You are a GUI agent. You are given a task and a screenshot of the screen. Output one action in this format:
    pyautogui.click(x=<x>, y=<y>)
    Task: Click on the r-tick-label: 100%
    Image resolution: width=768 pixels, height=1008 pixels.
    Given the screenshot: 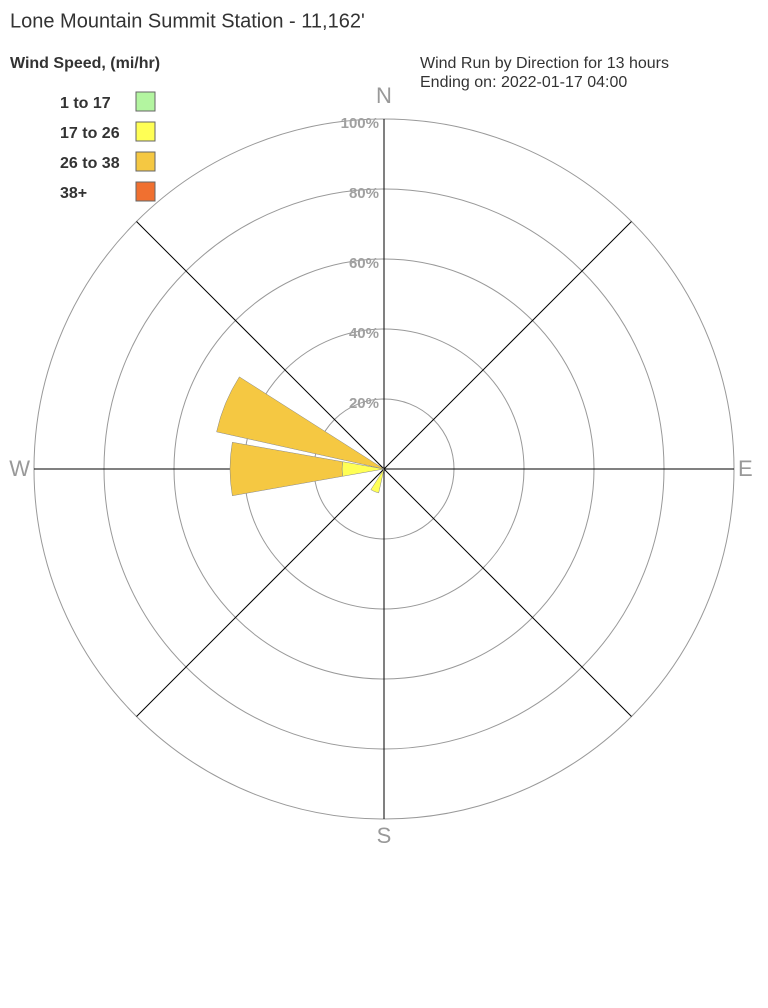 What is the action you would take?
    pyautogui.click(x=360, y=123)
    